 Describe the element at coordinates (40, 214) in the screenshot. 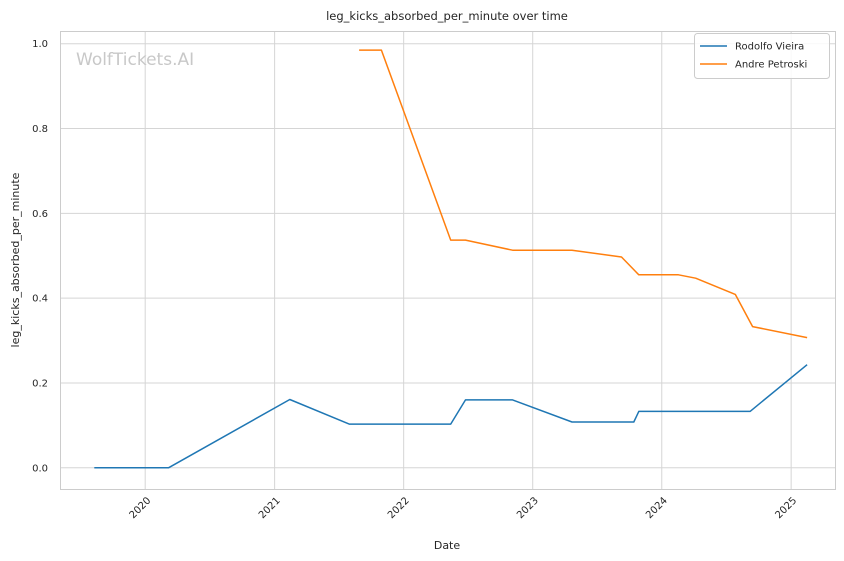

I see `y-tick-label: 0.6` at that location.